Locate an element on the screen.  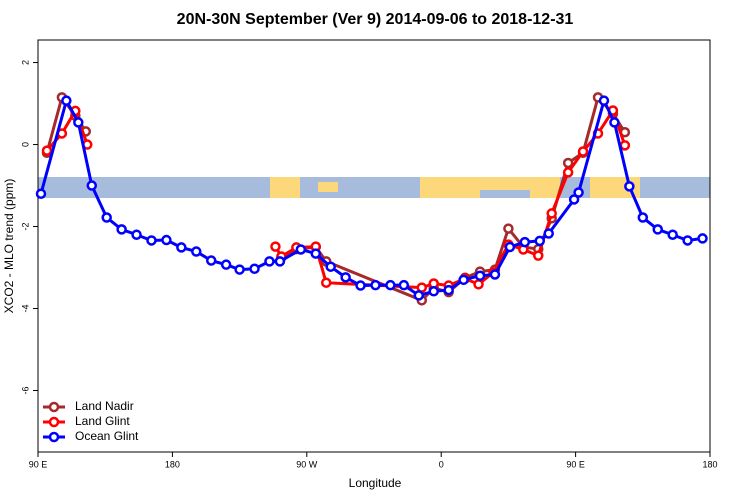
legend-label: Land Nadir is located at coordinates (104, 406).